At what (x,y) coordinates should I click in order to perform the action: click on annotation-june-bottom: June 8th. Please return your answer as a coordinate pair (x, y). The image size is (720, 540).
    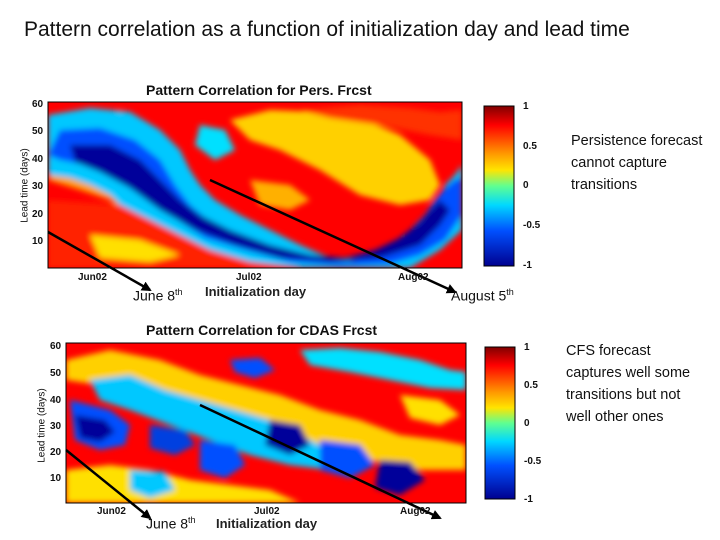
    Looking at the image, I should click on (171, 523).